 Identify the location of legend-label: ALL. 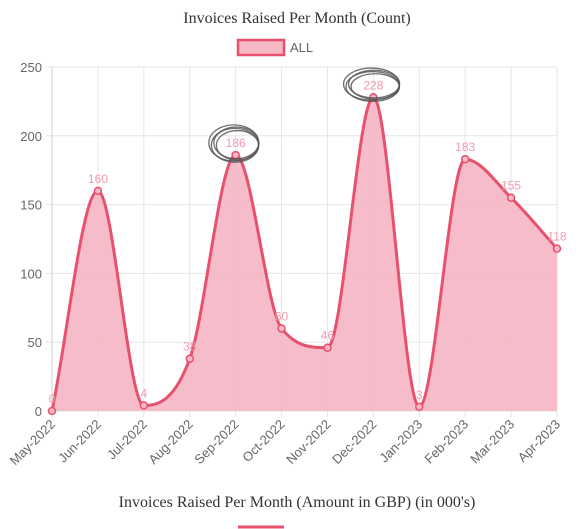
(301, 47).